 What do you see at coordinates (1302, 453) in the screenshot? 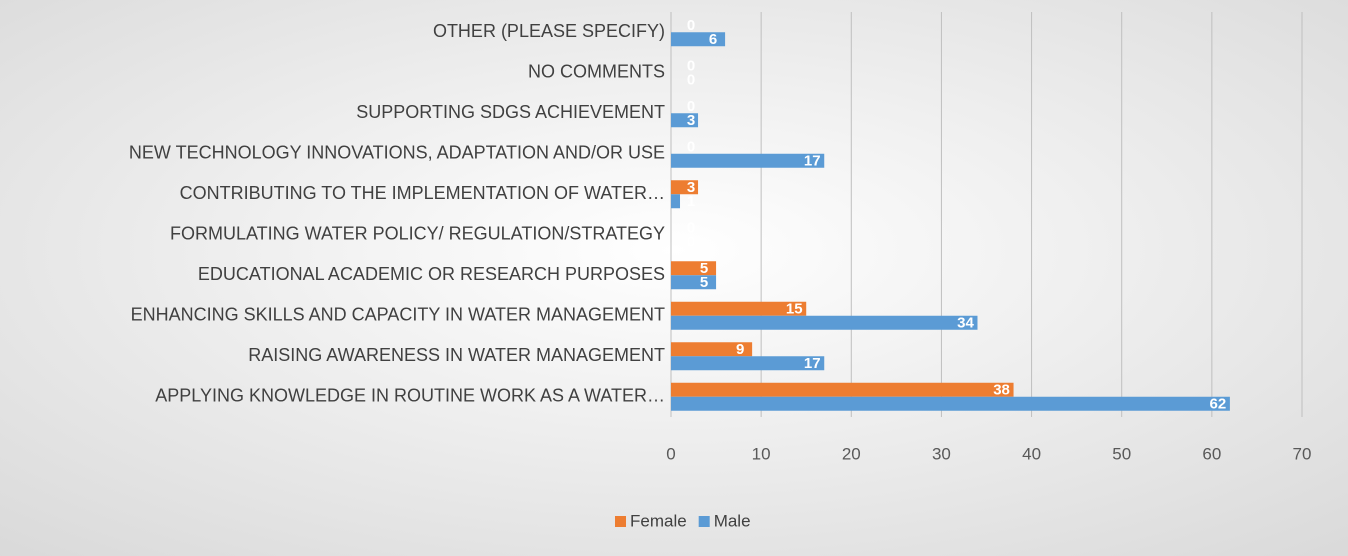
I see `x-tick-label: 70` at bounding box center [1302, 453].